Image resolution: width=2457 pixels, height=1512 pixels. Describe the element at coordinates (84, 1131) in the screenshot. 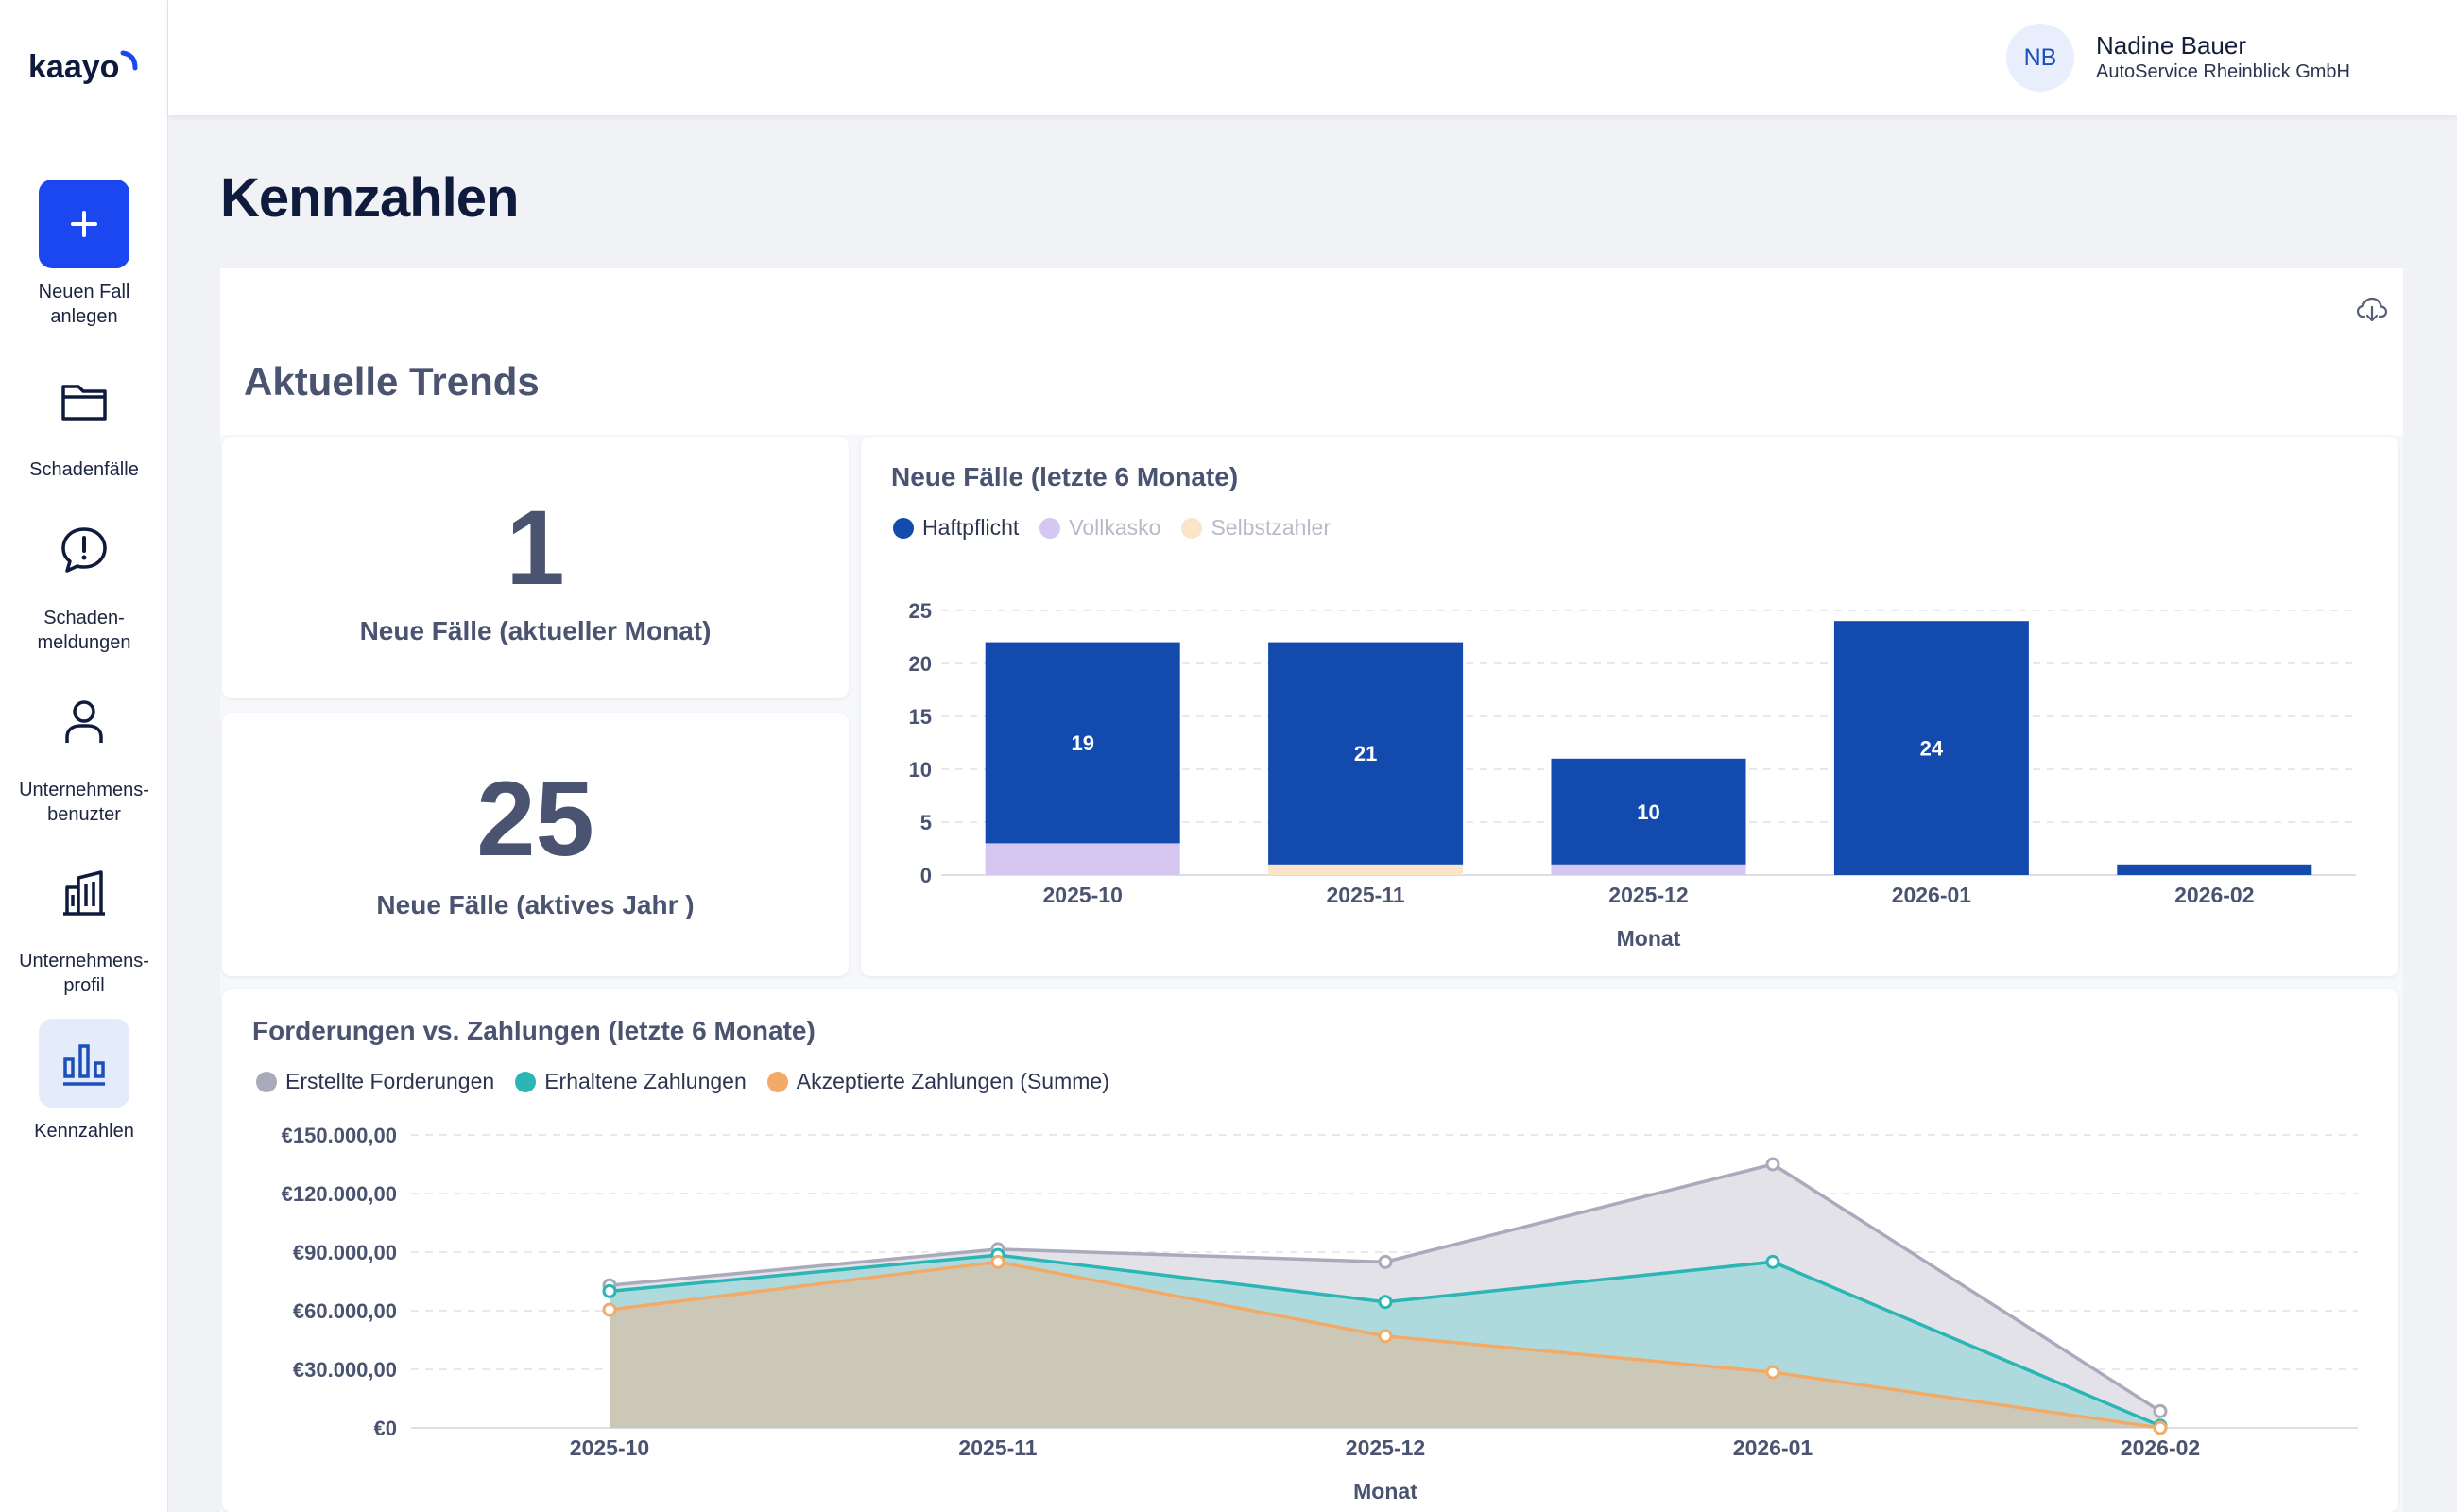

I see `sidebar-item-label: Kennzahlen` at that location.